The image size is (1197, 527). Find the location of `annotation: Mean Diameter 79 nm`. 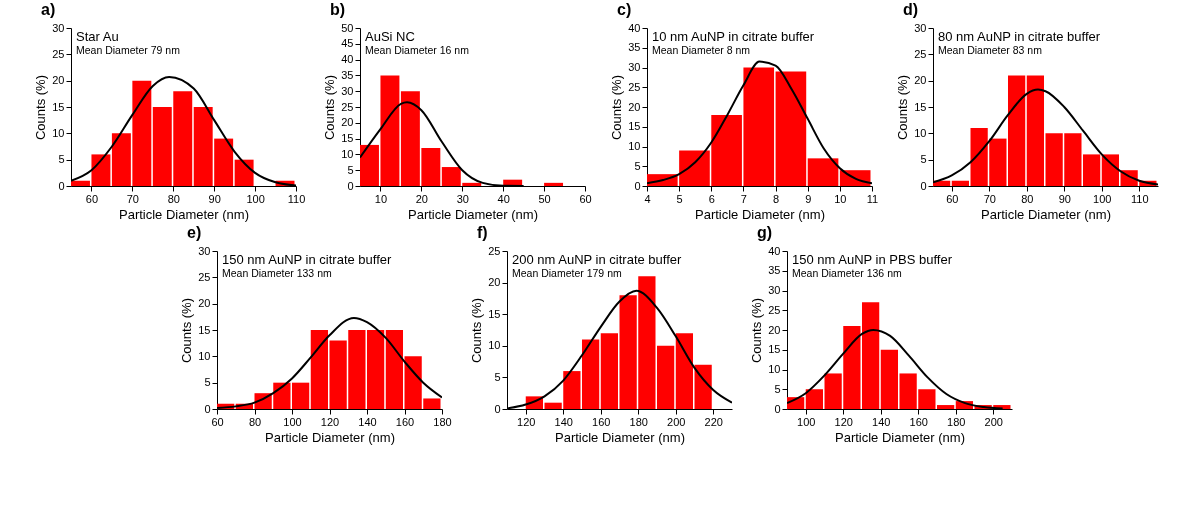

annotation: Mean Diameter 79 nm is located at coordinates (127, 50).